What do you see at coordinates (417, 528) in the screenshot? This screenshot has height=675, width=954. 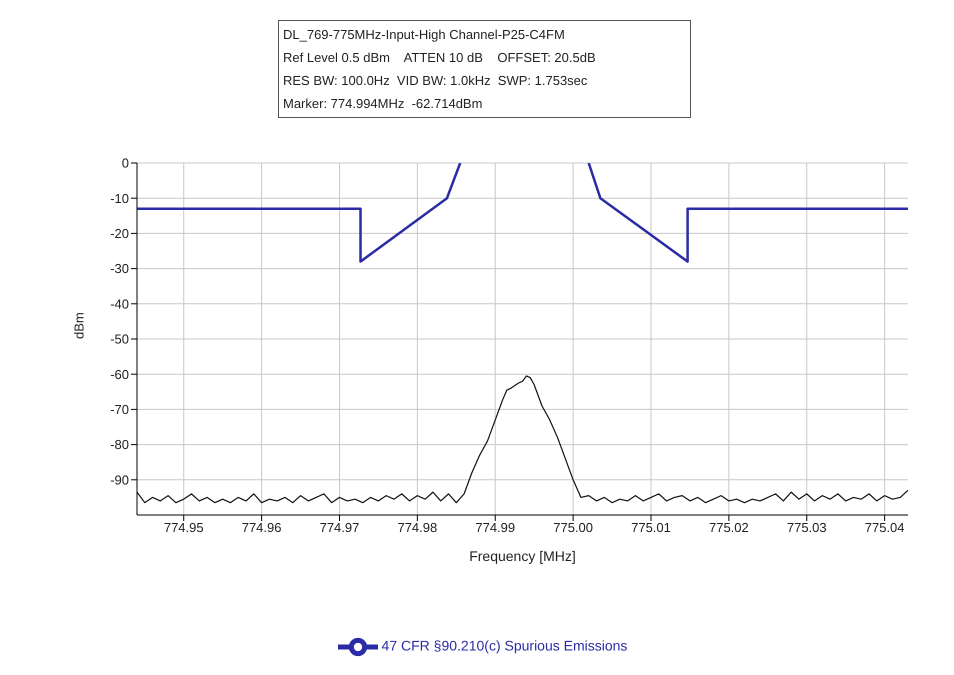 I see `x-tick-label: 774.98` at bounding box center [417, 528].